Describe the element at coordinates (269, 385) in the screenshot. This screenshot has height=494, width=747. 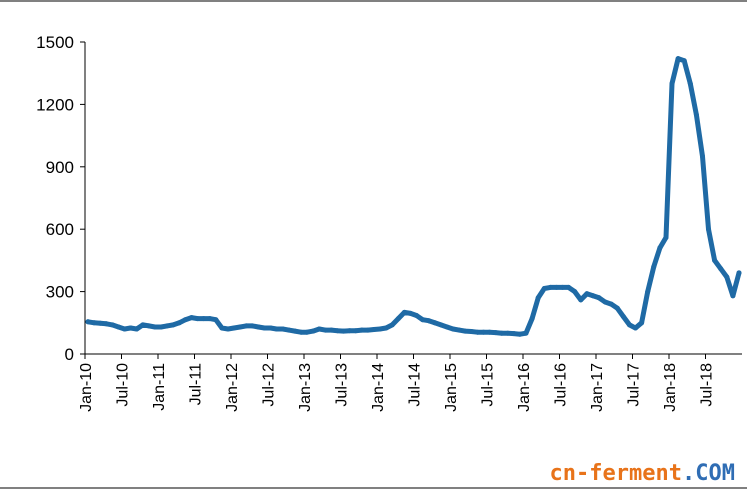
I see `x-tick-label: Jul-12` at that location.